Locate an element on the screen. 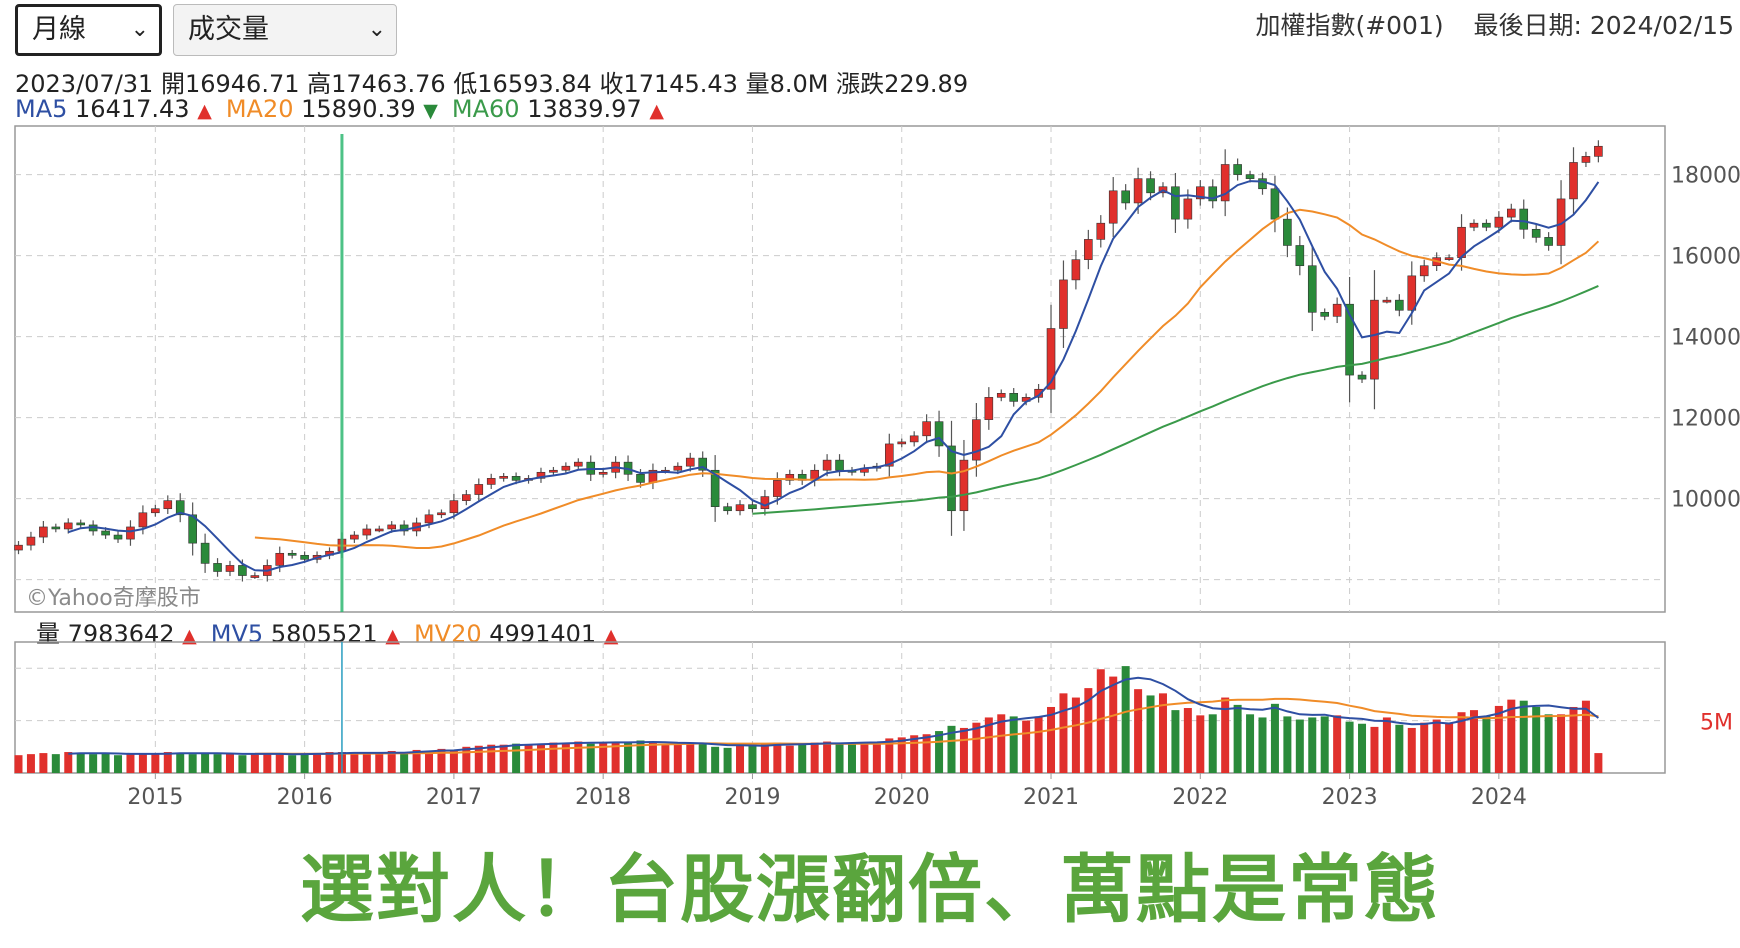 The image size is (1740, 948). ma-legend-value: 15890.39 is located at coordinates (358, 109).